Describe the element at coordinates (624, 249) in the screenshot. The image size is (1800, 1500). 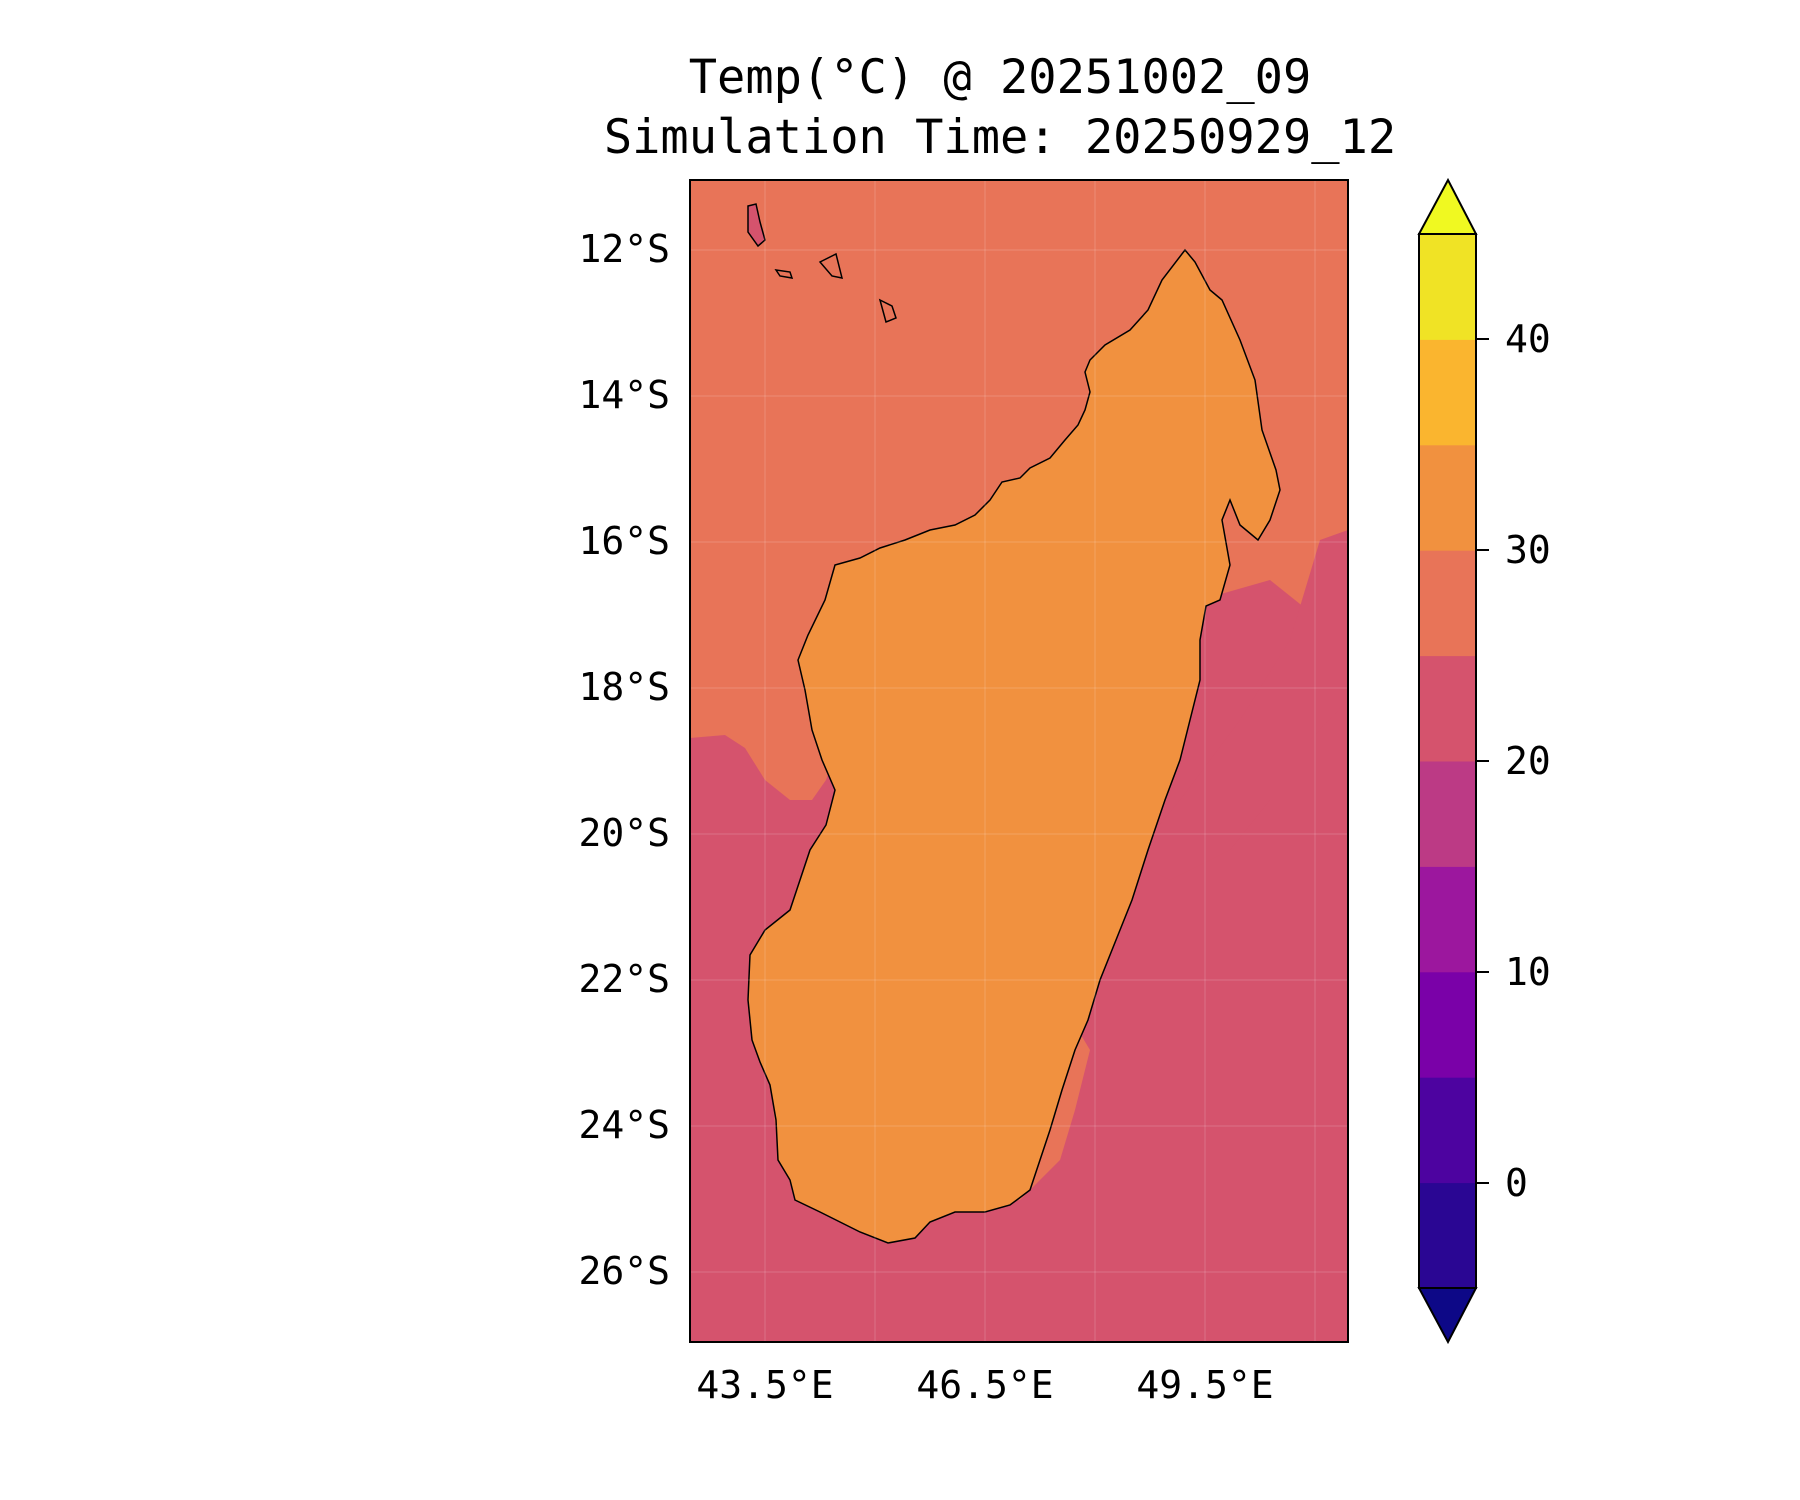
I see `lat-tick-label: 12°S` at that location.